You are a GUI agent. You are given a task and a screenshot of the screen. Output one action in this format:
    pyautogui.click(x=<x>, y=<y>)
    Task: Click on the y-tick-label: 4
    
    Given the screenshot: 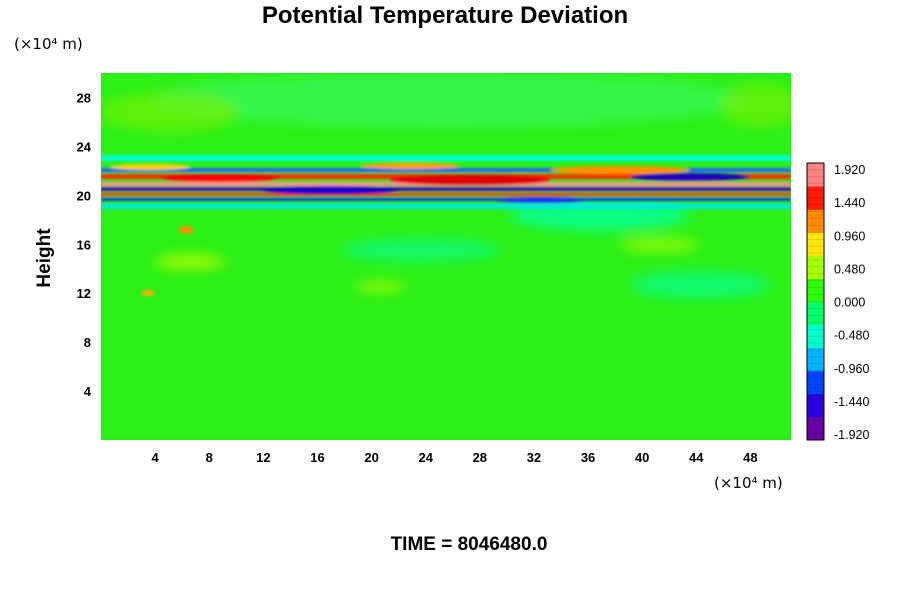 What is the action you would take?
    pyautogui.click(x=88, y=391)
    